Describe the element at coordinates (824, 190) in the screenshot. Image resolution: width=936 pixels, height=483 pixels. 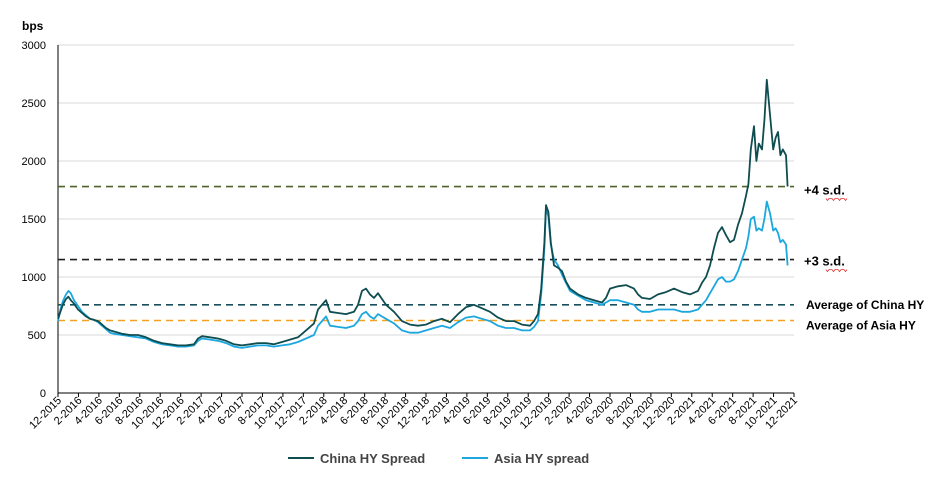
I see `reference-line-label: +4 s.d.` at that location.